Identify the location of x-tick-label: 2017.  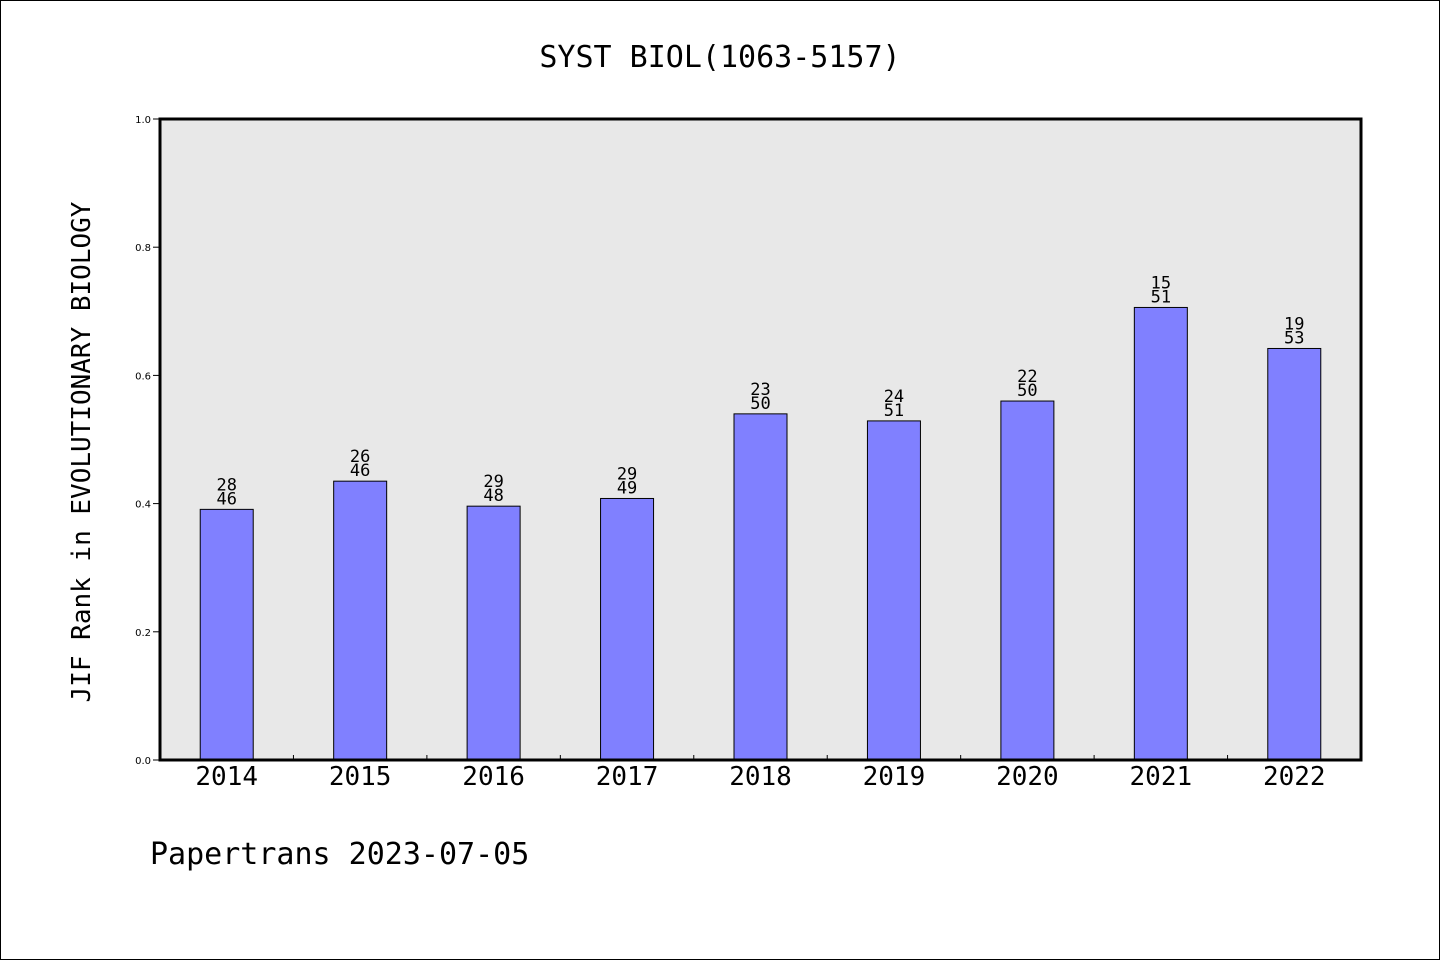
(627, 777).